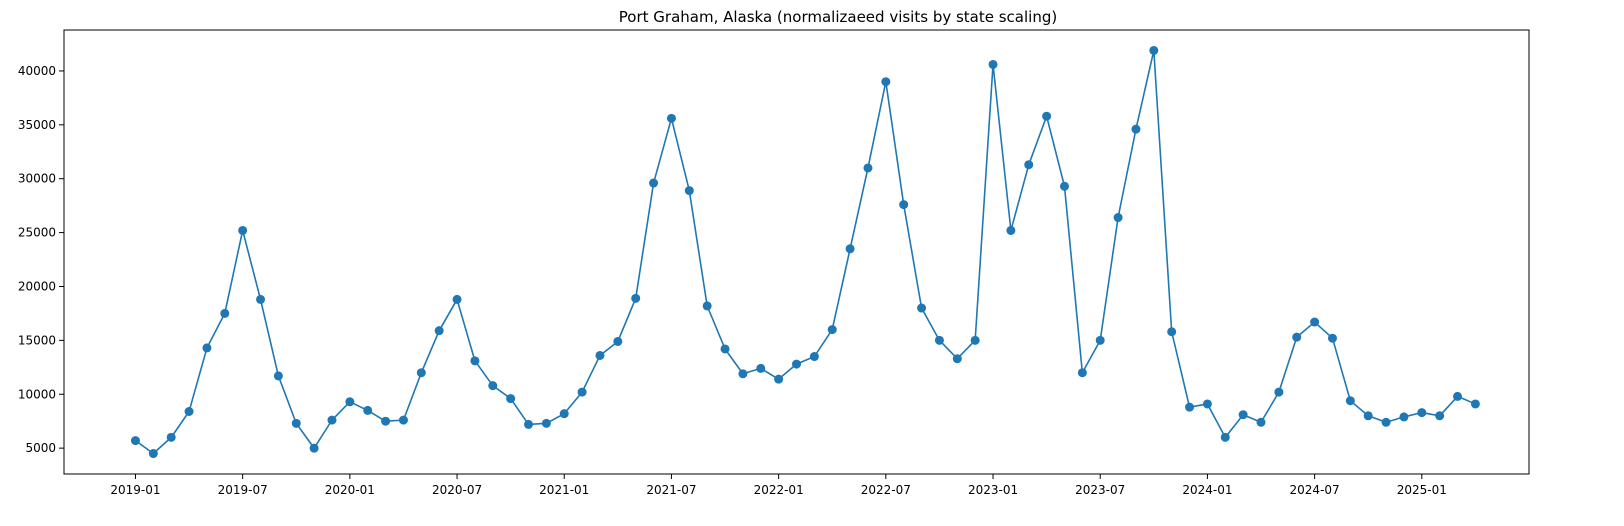  What do you see at coordinates (1207, 490) in the screenshot?
I see `x-tick-label: 2024-01` at bounding box center [1207, 490].